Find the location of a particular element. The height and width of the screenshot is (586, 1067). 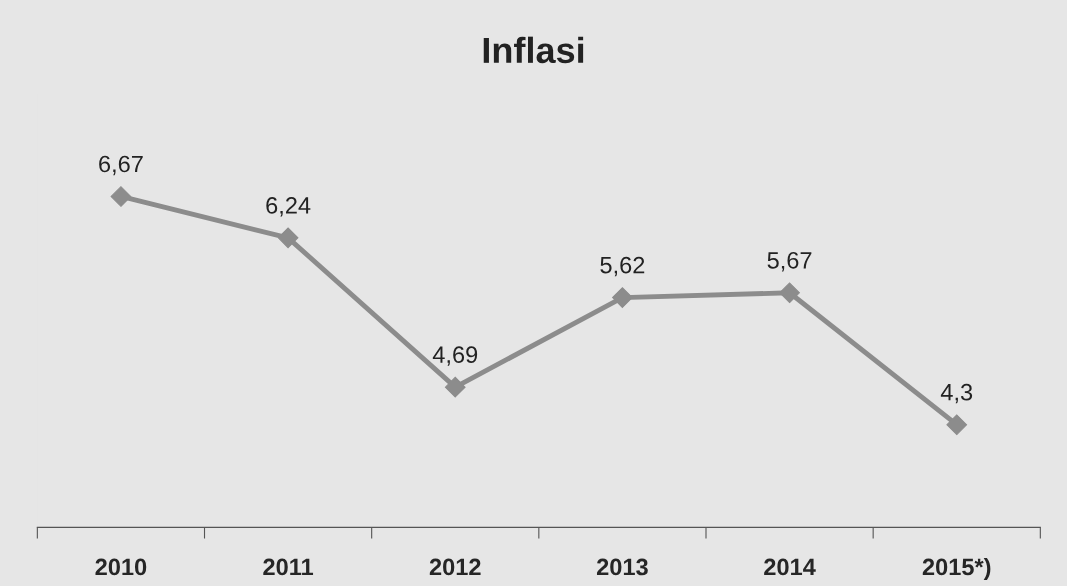

data-label: 6,67 is located at coordinates (121, 165).